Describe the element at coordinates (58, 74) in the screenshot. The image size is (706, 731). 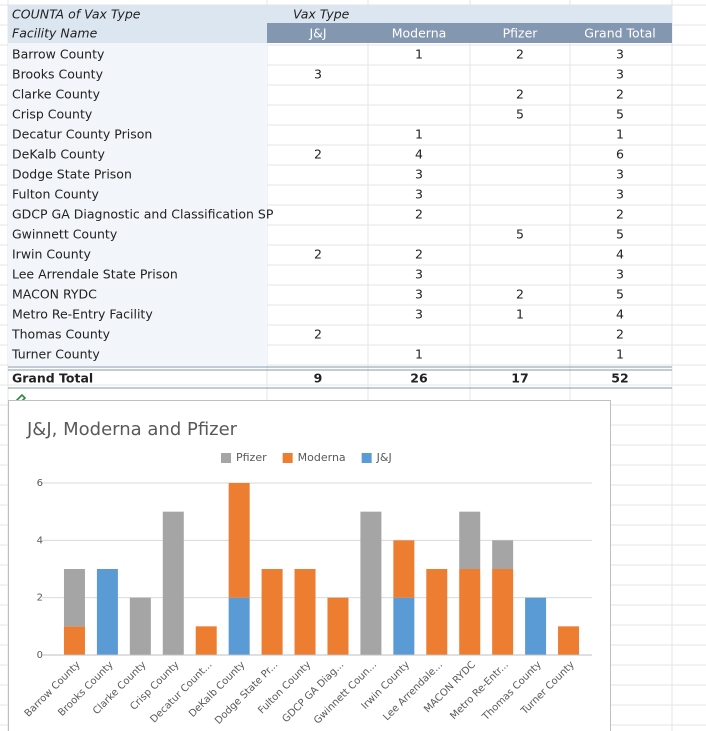
I see `row-label: Brooks County` at that location.